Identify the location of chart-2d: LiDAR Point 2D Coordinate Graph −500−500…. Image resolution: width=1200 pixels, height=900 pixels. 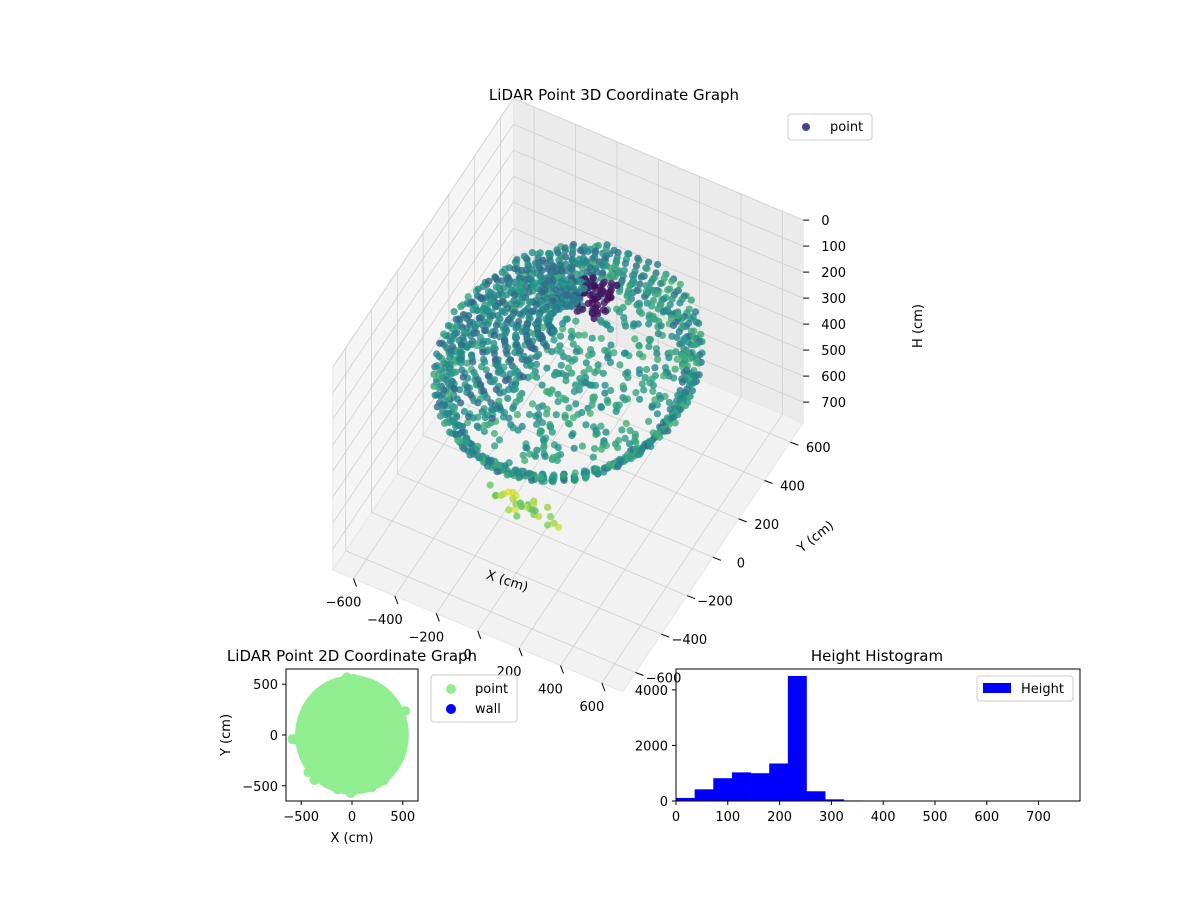
(368, 746).